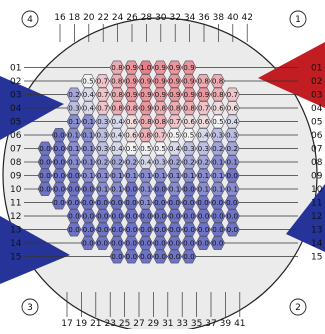  I want to click on row-label-left: 14, so click(16, 244).